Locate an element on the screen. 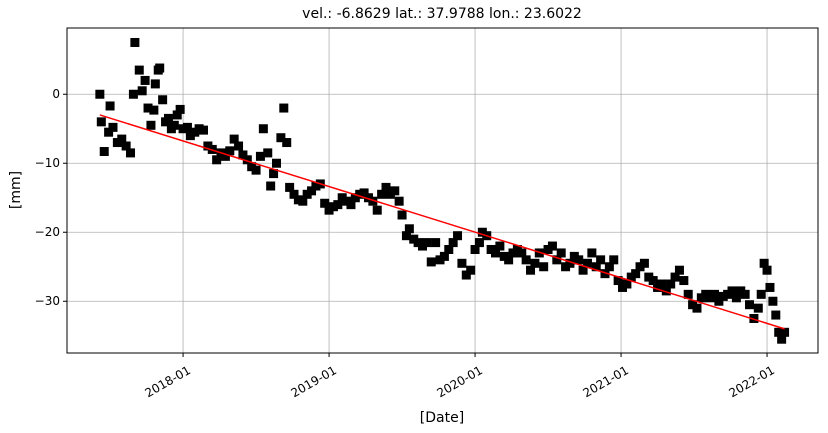 Image resolution: width=828 pixels, height=433 pixels. y-tick-label: −10 is located at coordinates (47, 163).